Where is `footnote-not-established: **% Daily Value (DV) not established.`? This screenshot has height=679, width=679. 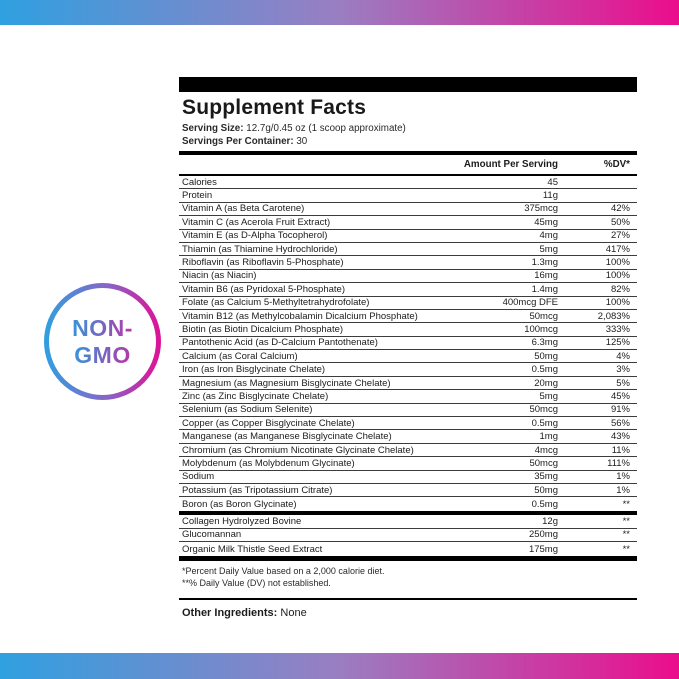
footnote-not-established: **% Daily Value (DV) not established. is located at coordinates (256, 582).